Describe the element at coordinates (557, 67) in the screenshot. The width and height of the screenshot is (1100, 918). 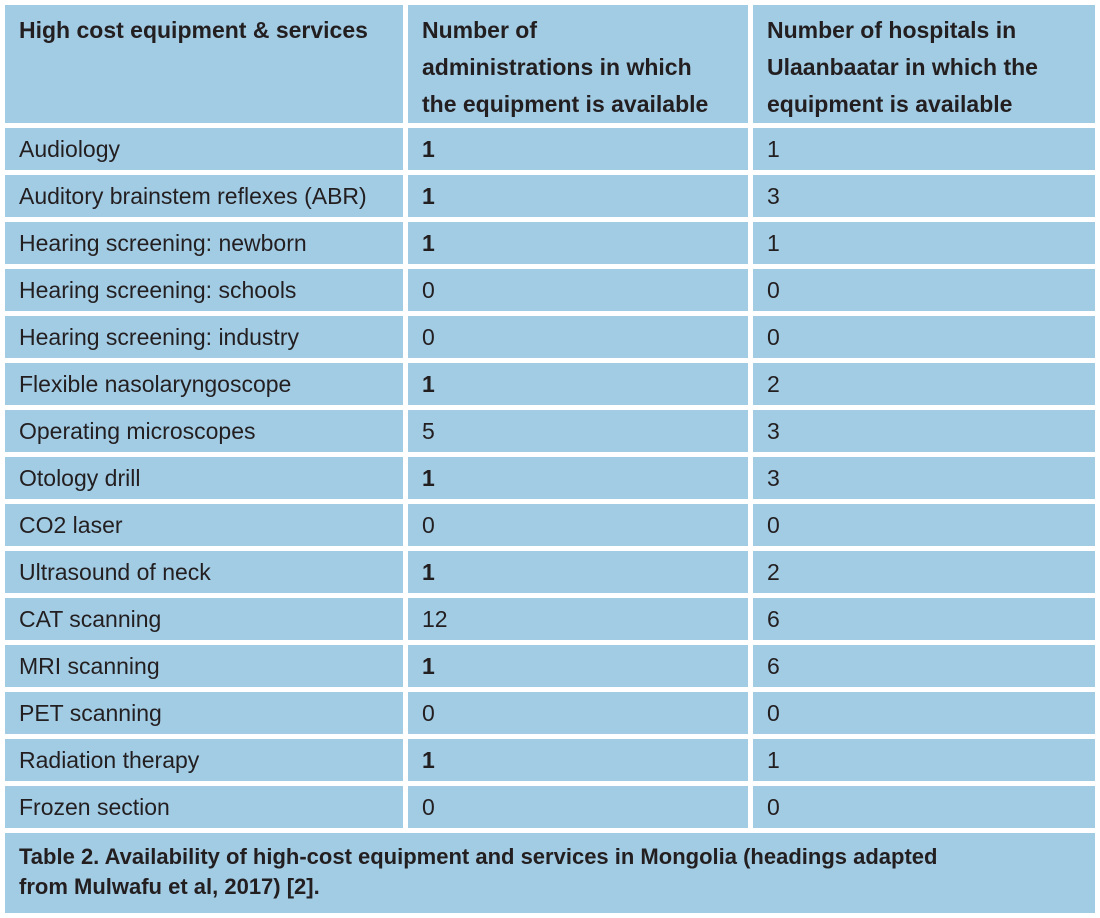
I see `header-line: administrations in which` at that location.